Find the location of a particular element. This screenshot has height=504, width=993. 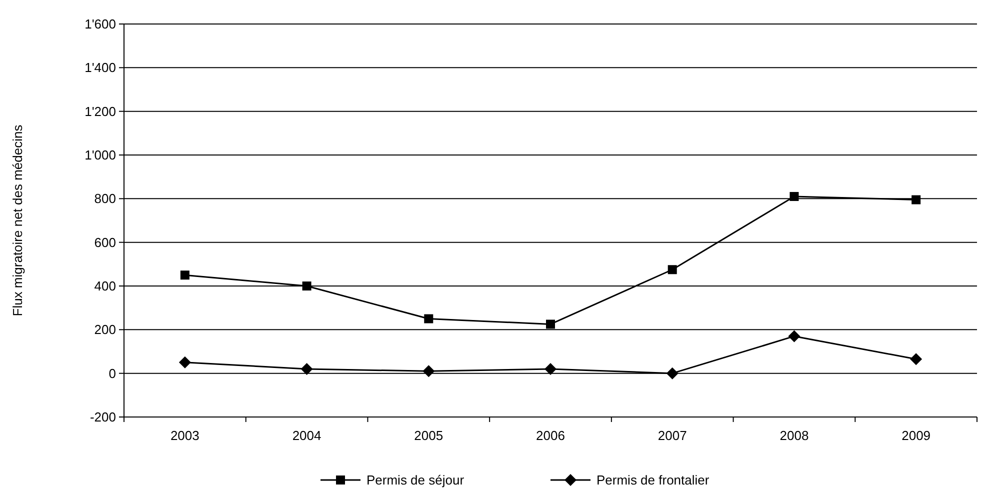

legend-label: Permis de frontalier is located at coordinates (653, 480).